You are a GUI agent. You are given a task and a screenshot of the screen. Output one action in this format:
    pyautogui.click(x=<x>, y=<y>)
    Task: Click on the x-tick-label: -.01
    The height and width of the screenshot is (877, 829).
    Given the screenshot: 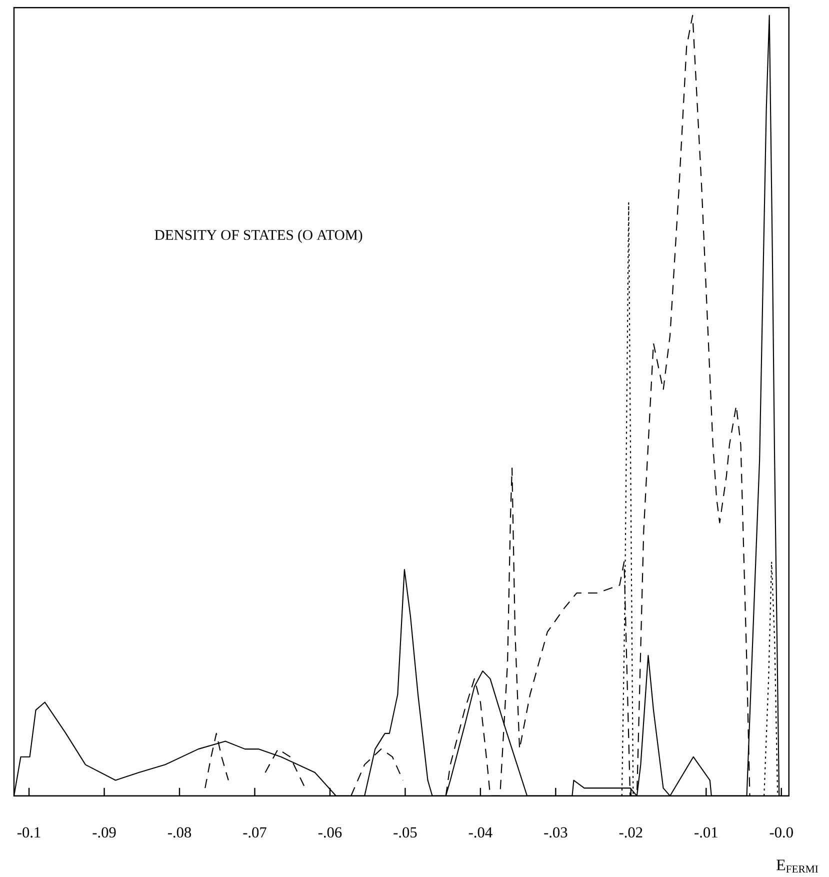 What is the action you would take?
    pyautogui.click(x=706, y=832)
    